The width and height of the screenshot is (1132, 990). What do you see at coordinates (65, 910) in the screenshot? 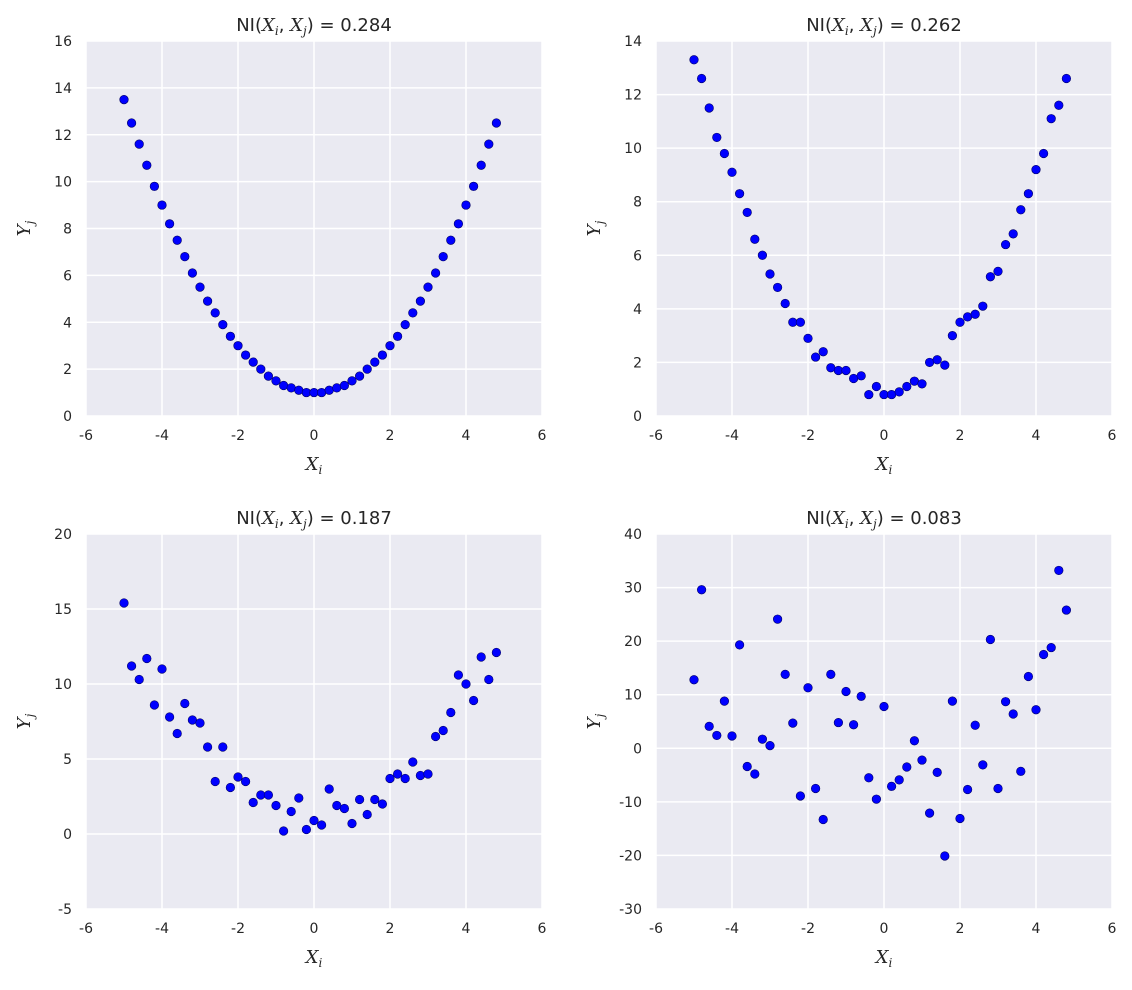
I see `y-tick-label: -5` at bounding box center [65, 910].